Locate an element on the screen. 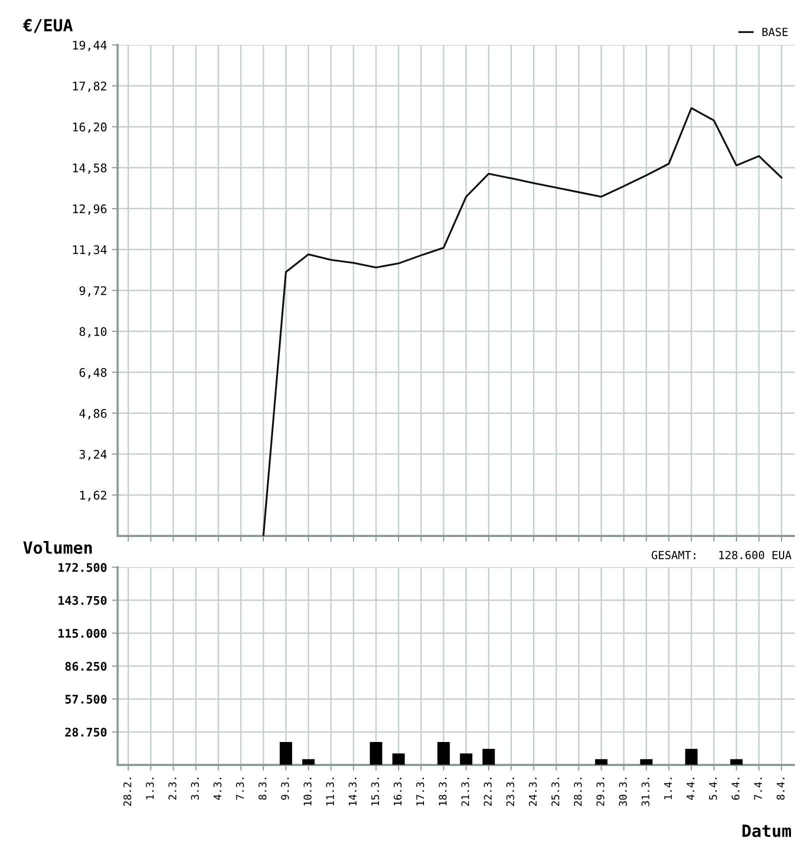  x-tick-label: 8.3. is located at coordinates (262, 789).